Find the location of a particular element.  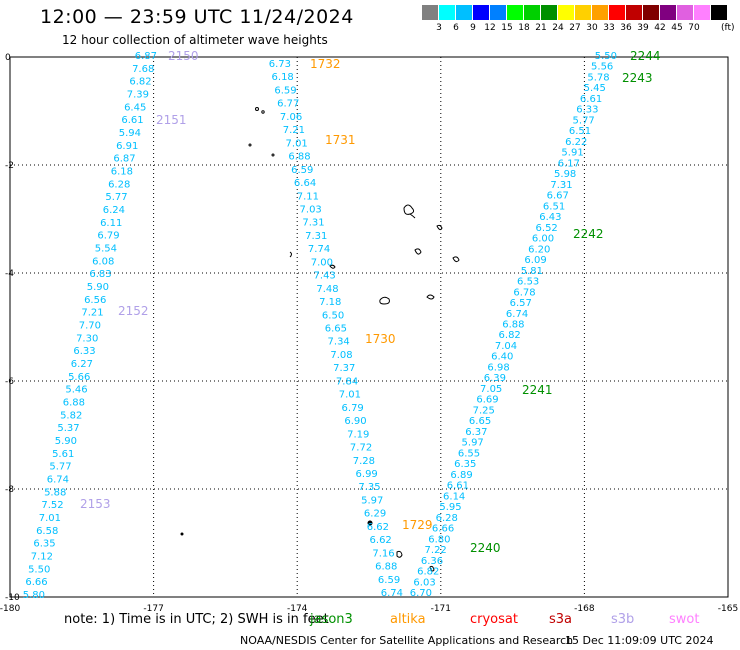

legend-label: 3 is located at coordinates (439, 28).